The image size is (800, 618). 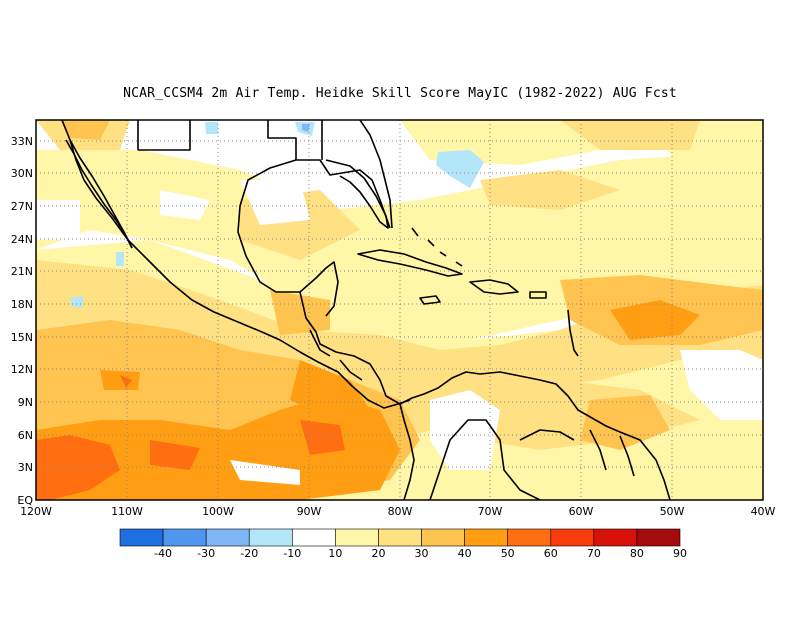 What do you see at coordinates (127, 511) in the screenshot?
I see `lon-label: 110W` at bounding box center [127, 511].